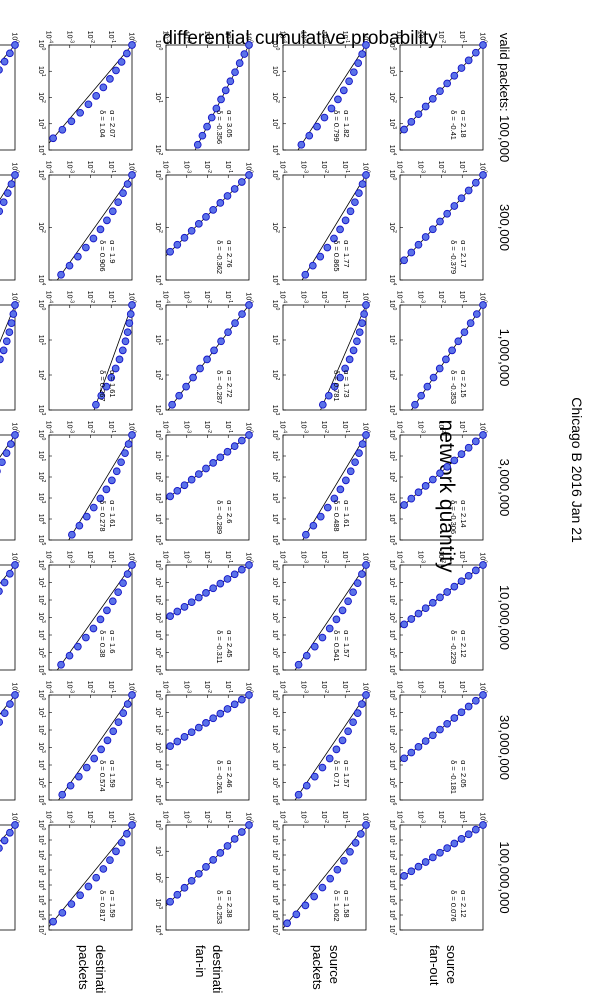  What do you see at coordinates (83, 967) in the screenshot?
I see `row-label: packets` at bounding box center [83, 967].